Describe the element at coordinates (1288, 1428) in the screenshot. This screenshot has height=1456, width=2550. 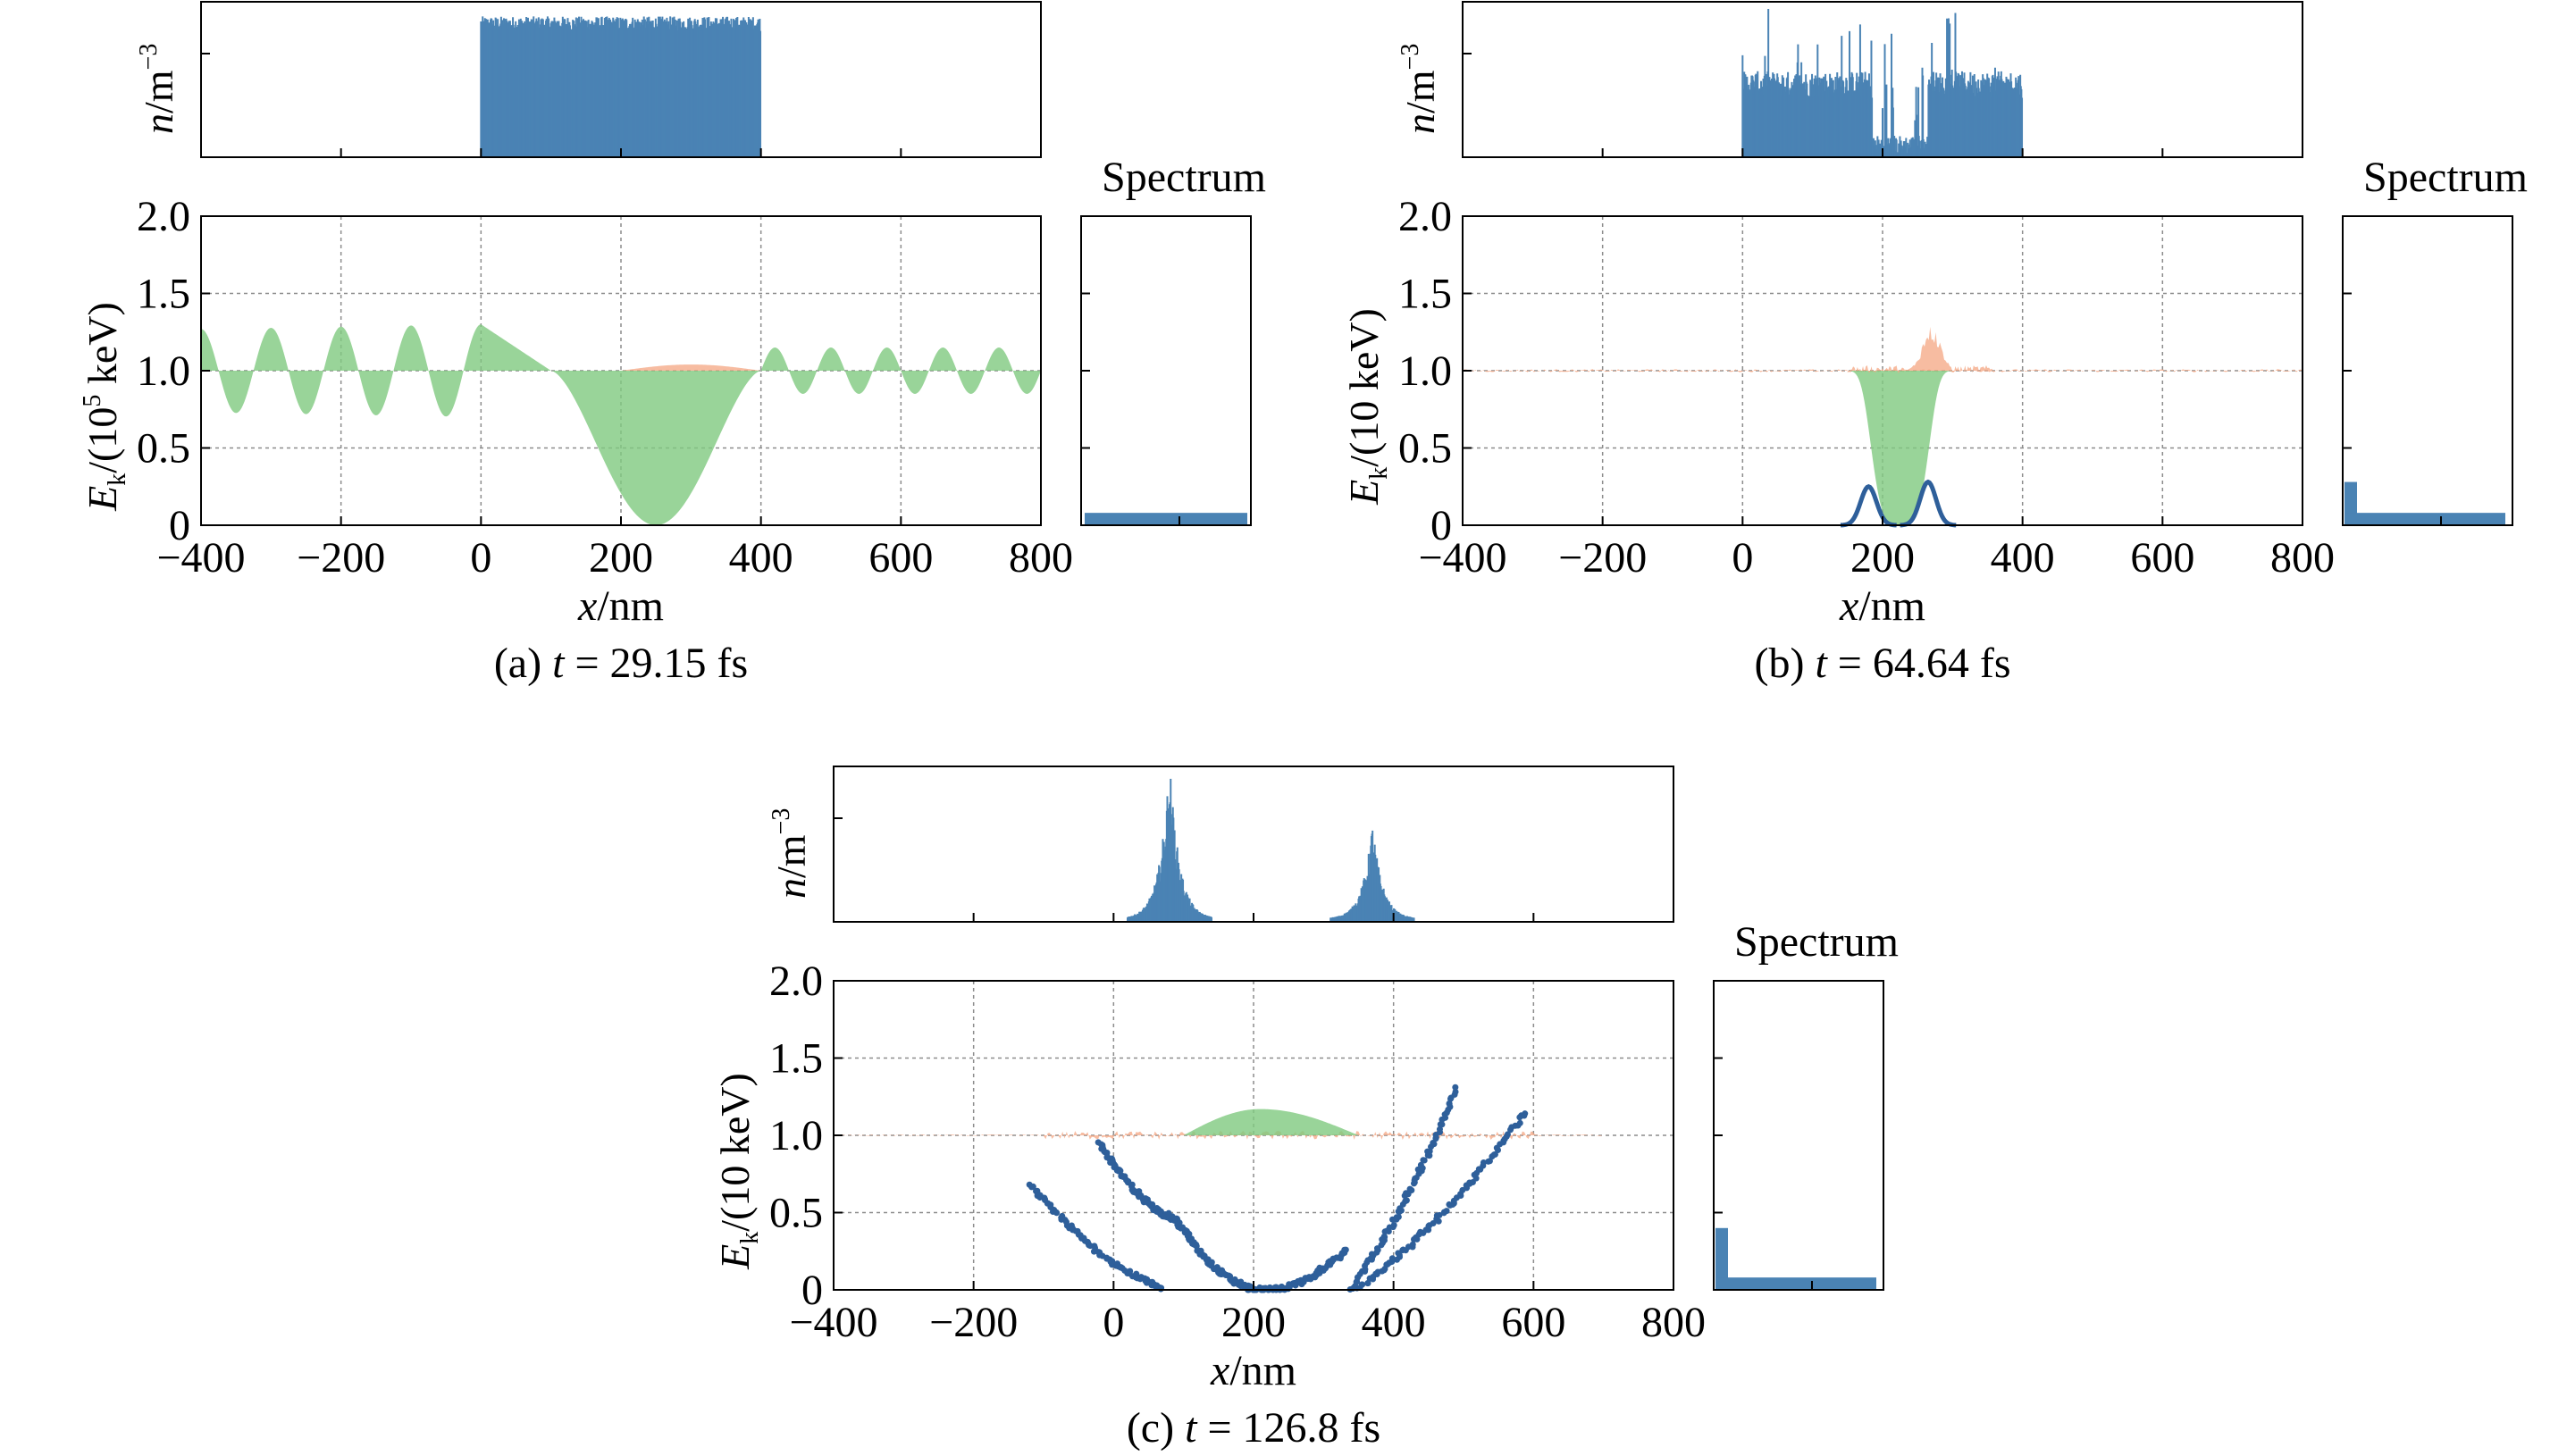
I see `caption-rest: = 126.8 fs` at that location.